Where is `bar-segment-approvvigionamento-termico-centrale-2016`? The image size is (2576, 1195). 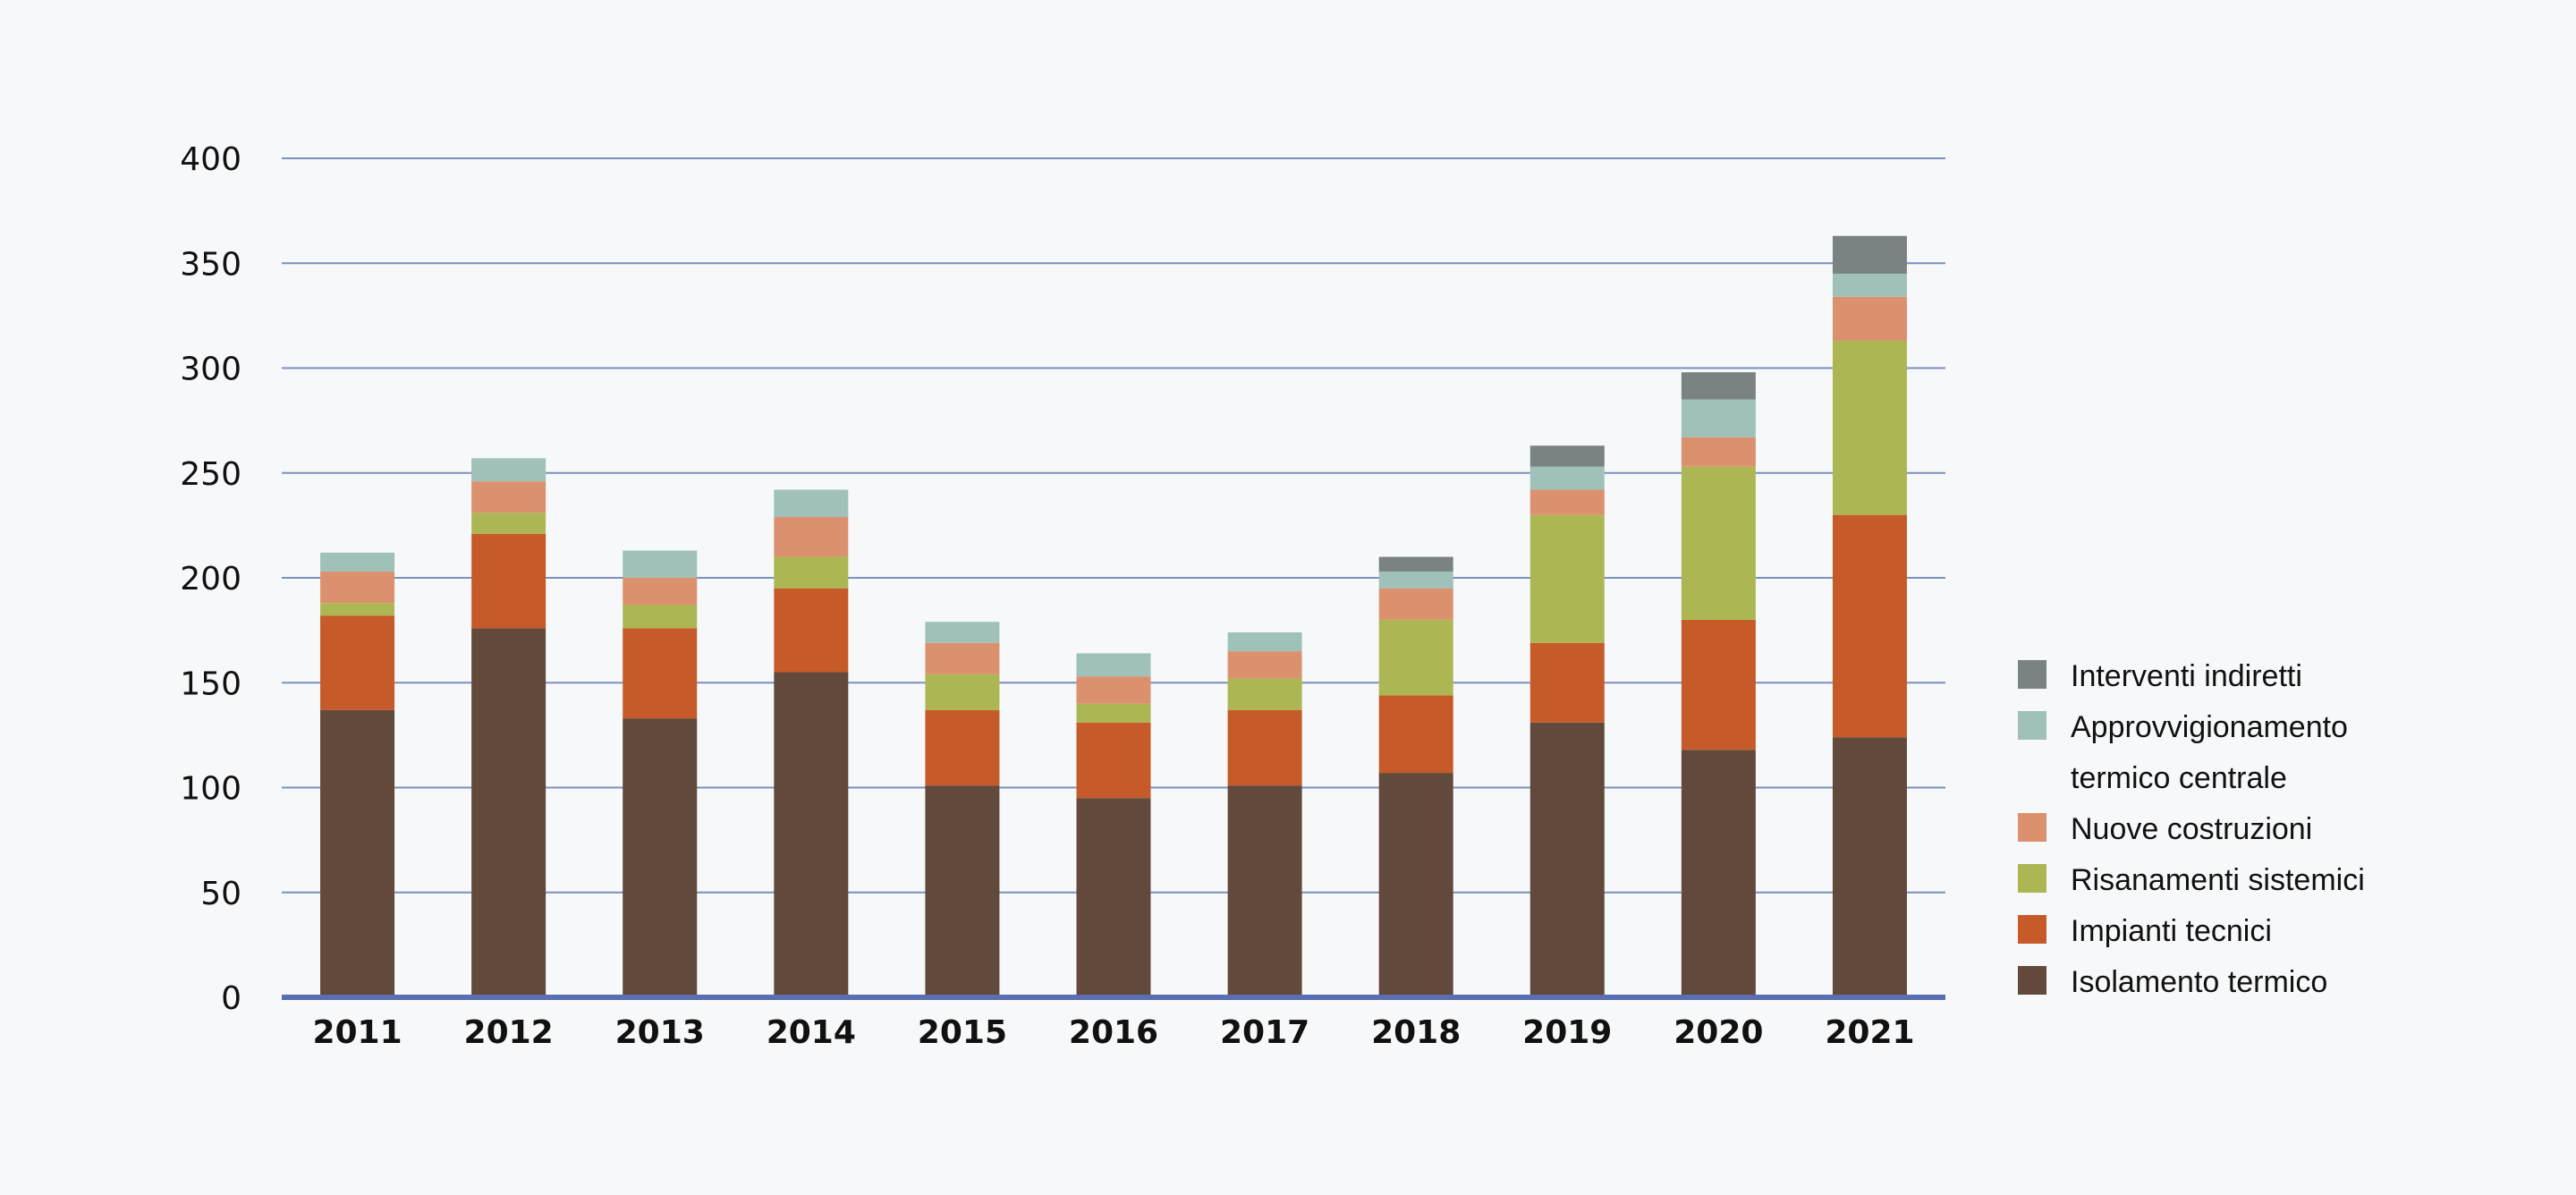 bar-segment-approvvigionamento-termico-centrale-2016 is located at coordinates (1113, 665).